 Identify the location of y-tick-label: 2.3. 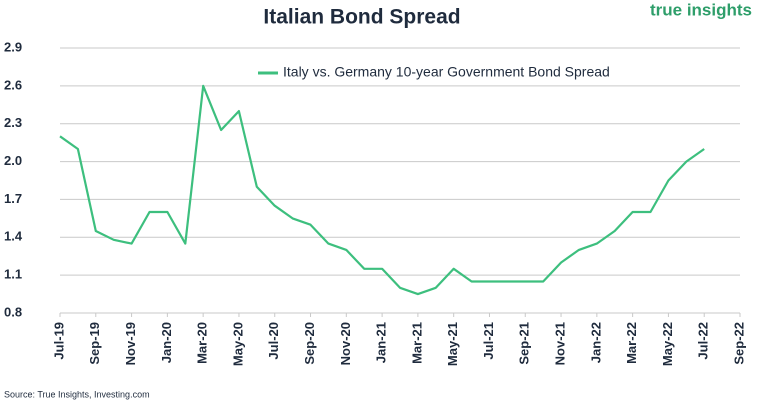
(13, 122).